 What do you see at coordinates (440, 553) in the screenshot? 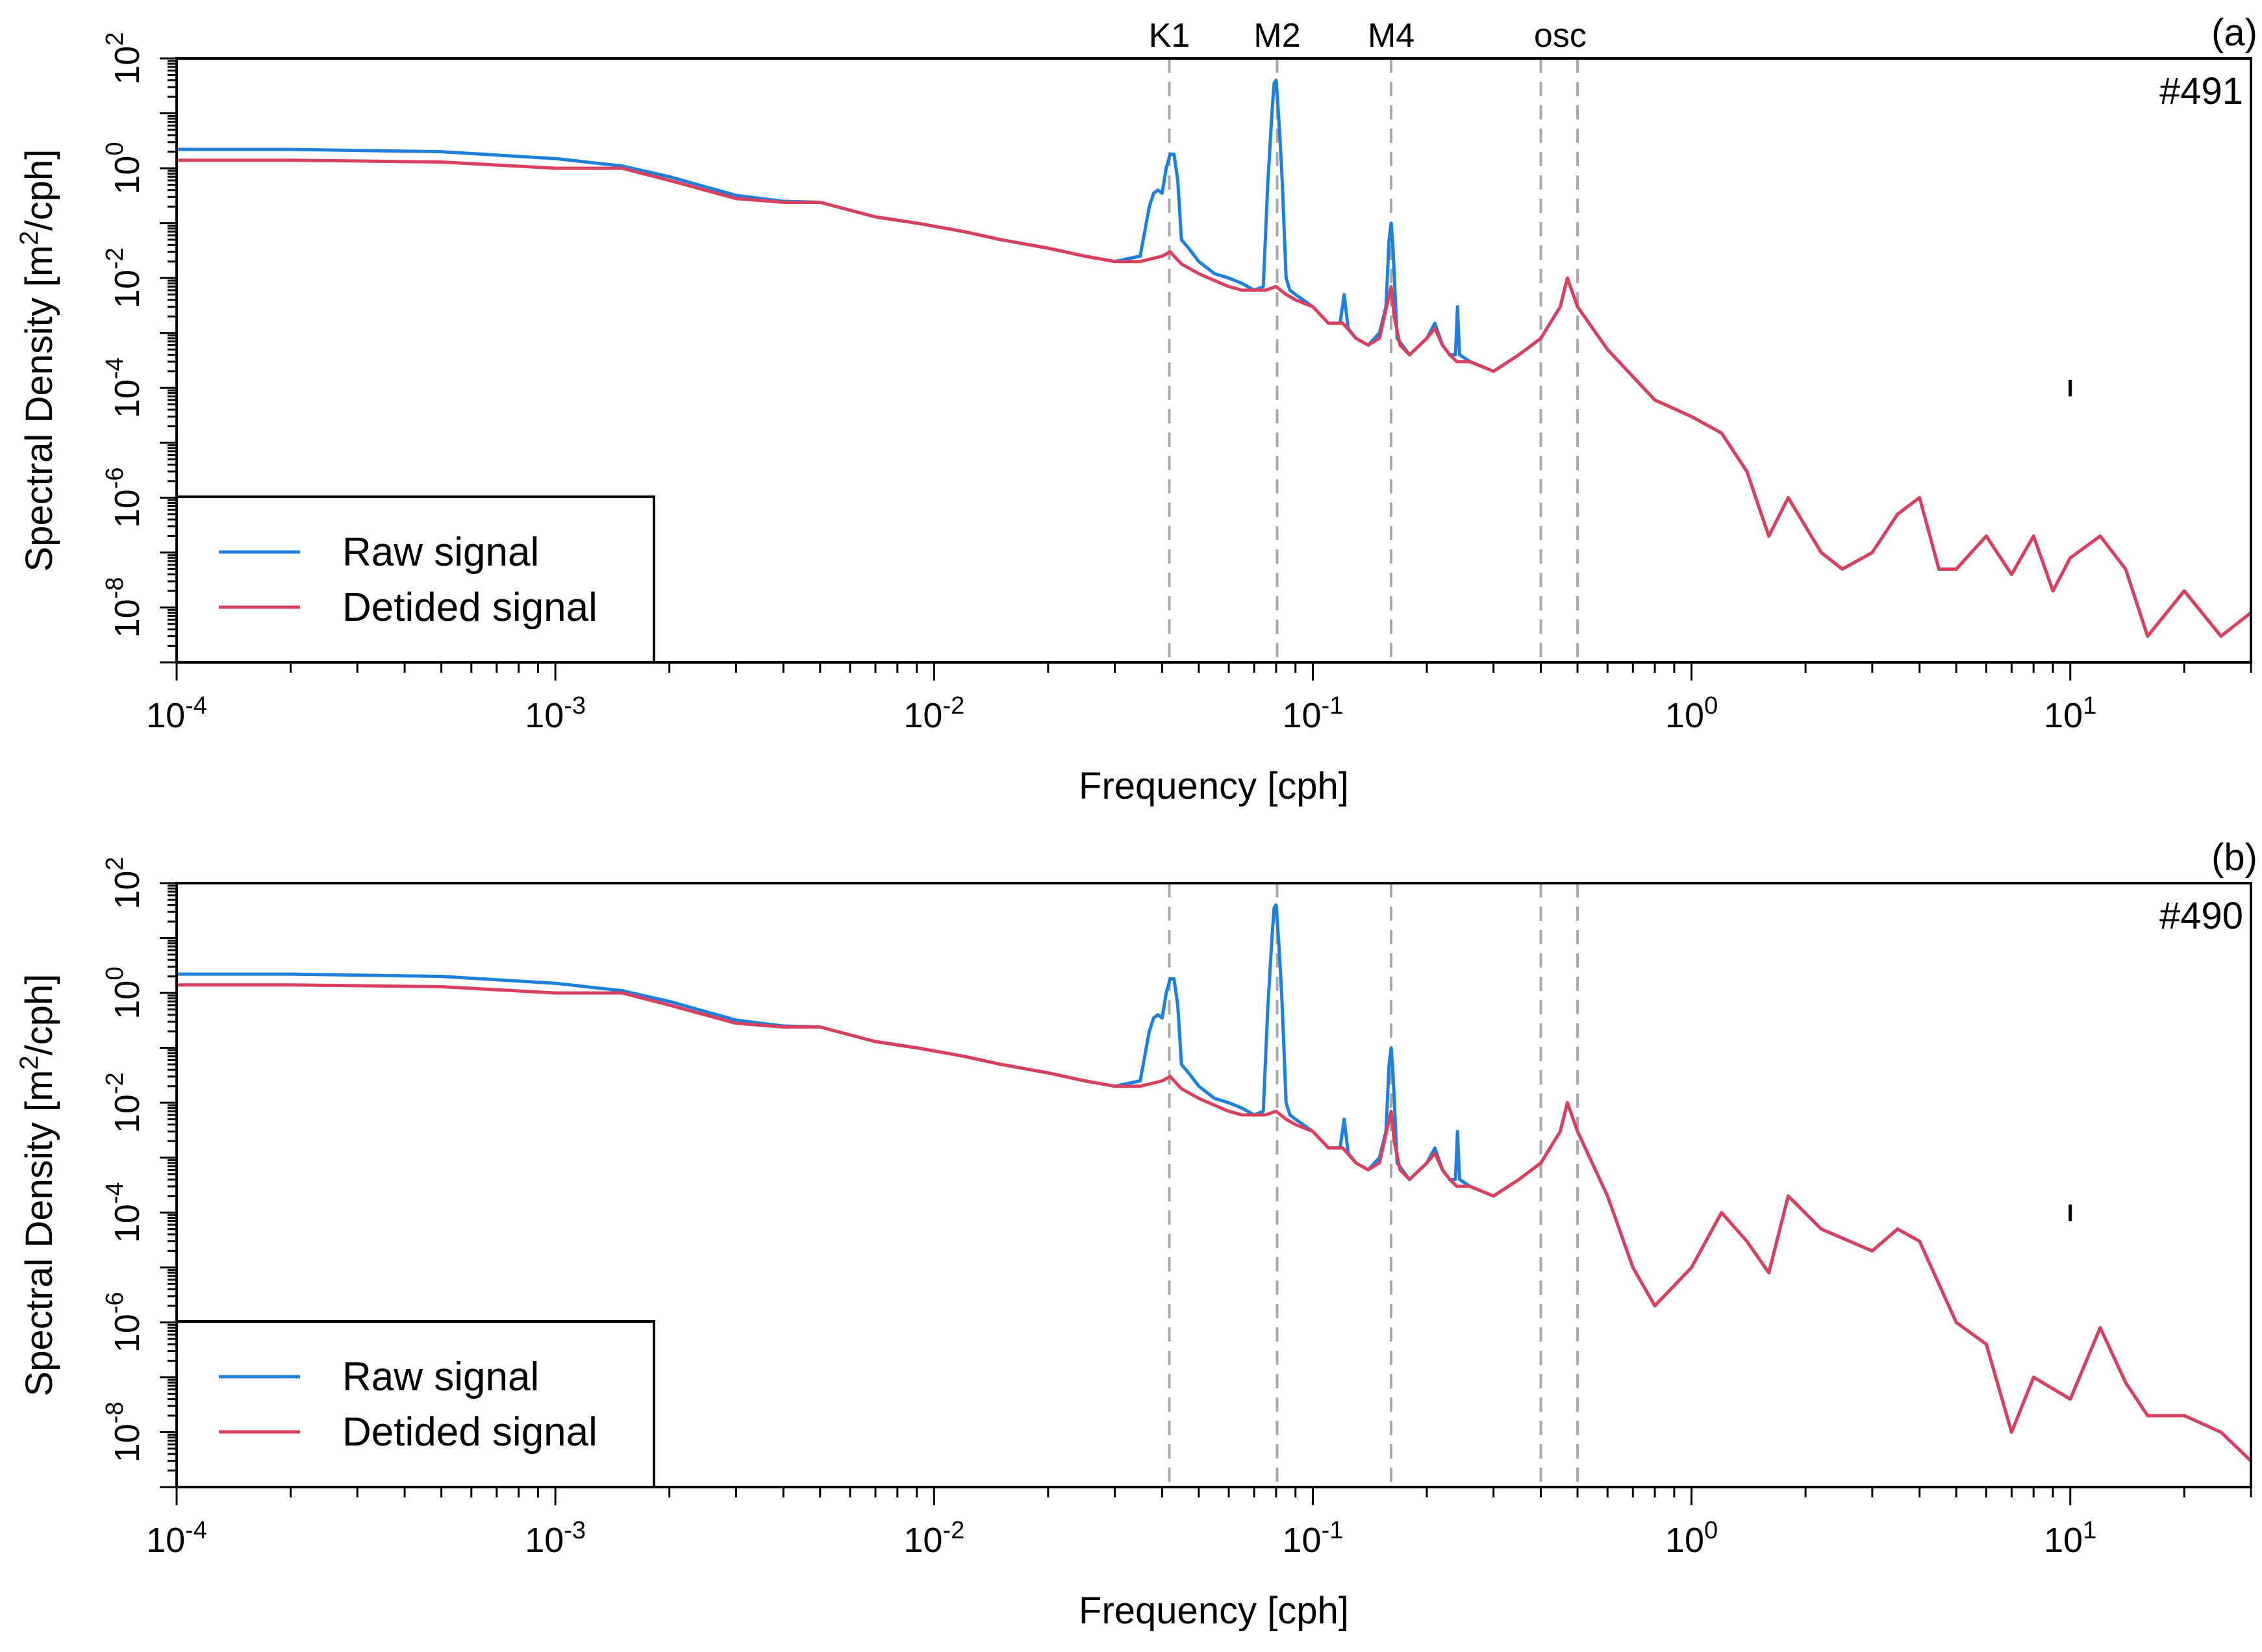
I see `legend-label-raw: Raw signal` at bounding box center [440, 553].